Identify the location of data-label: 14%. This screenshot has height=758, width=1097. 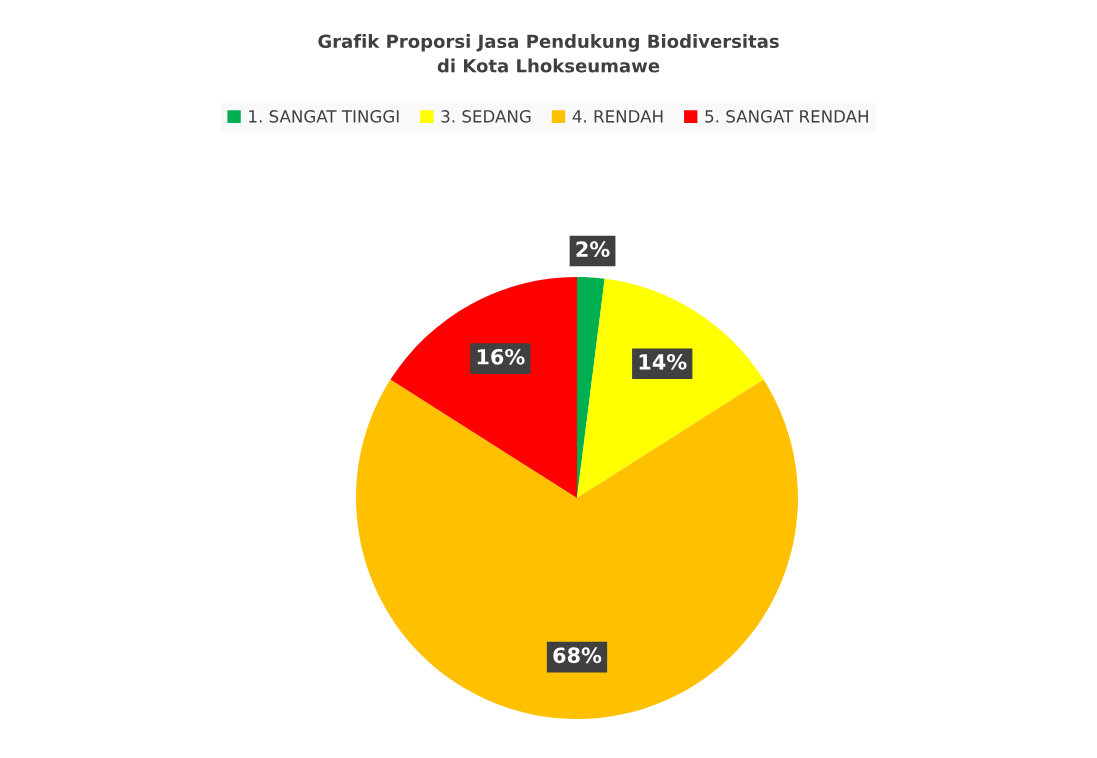
(663, 361).